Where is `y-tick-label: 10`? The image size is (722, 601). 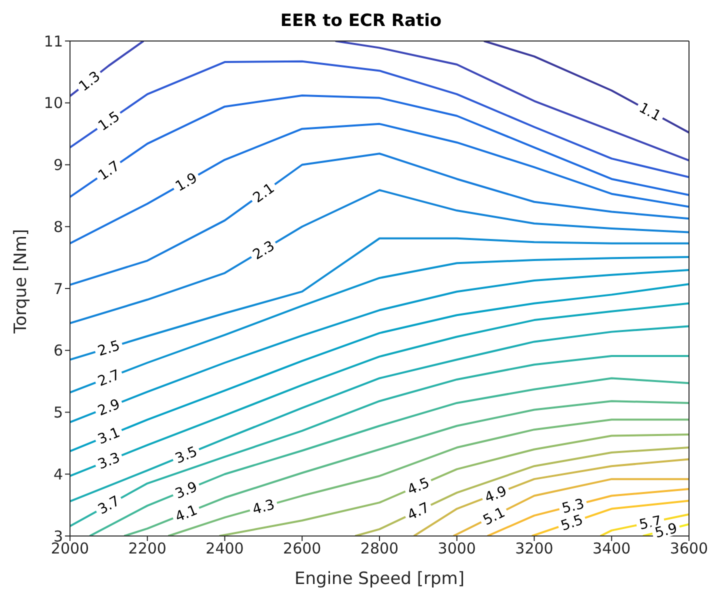 y-tick-label: 10 is located at coordinates (53, 103).